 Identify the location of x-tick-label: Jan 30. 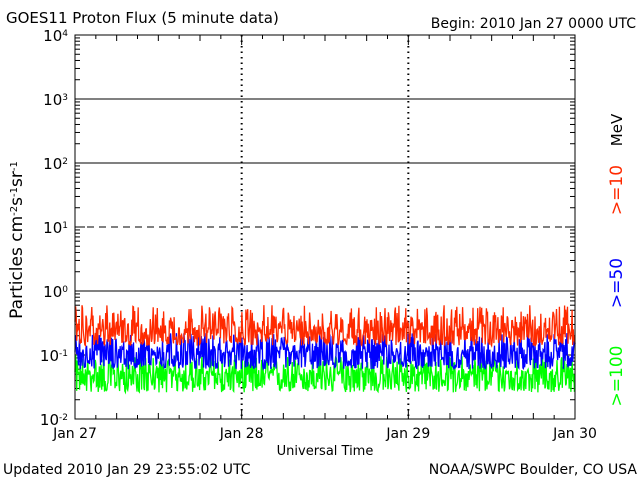
(574, 434).